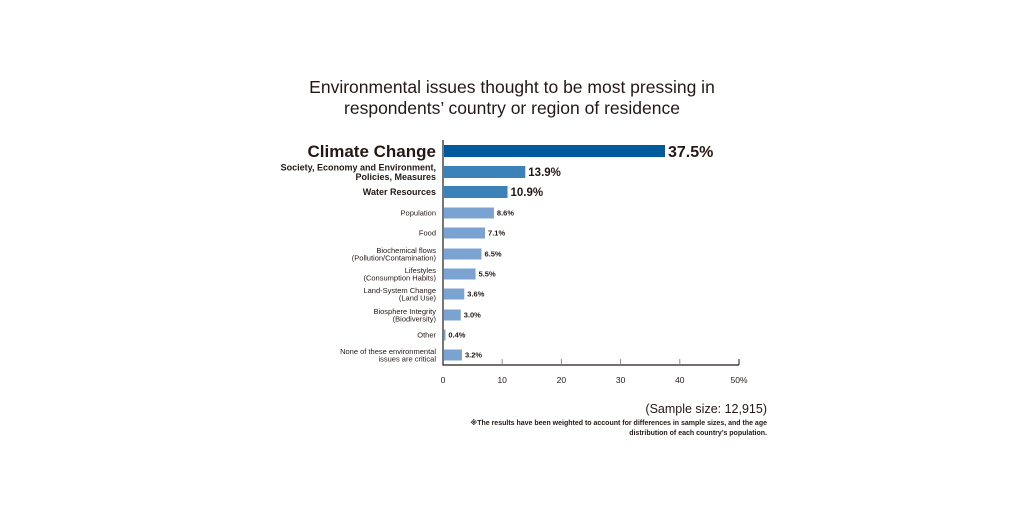 The image size is (1024, 512). I want to click on category-label-6-line-0: Lifestyles, so click(421, 270).